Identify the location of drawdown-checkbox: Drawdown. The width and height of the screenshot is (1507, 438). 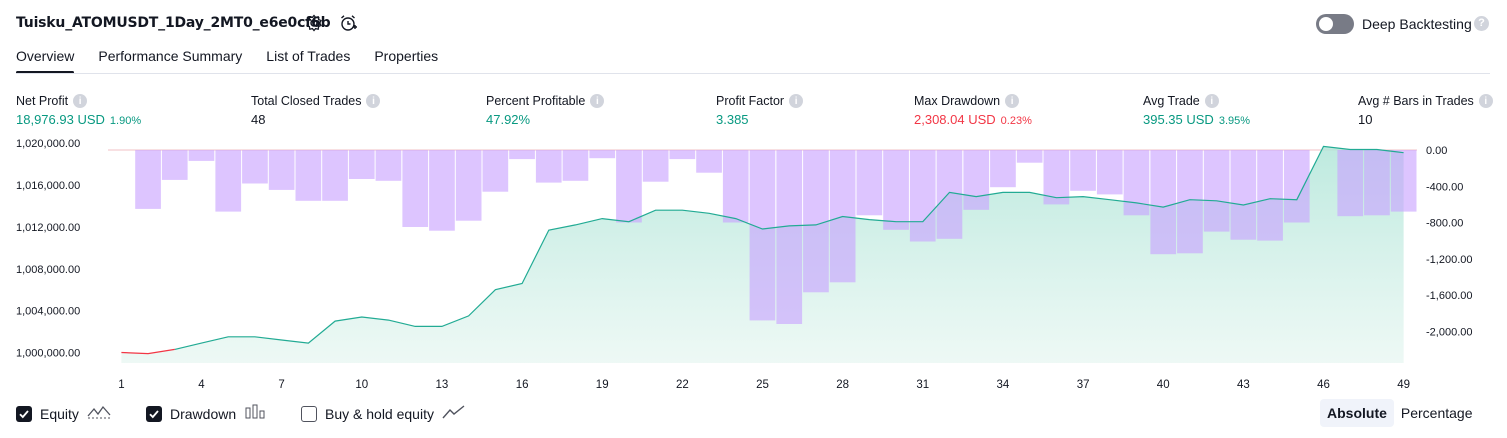
(206, 413).